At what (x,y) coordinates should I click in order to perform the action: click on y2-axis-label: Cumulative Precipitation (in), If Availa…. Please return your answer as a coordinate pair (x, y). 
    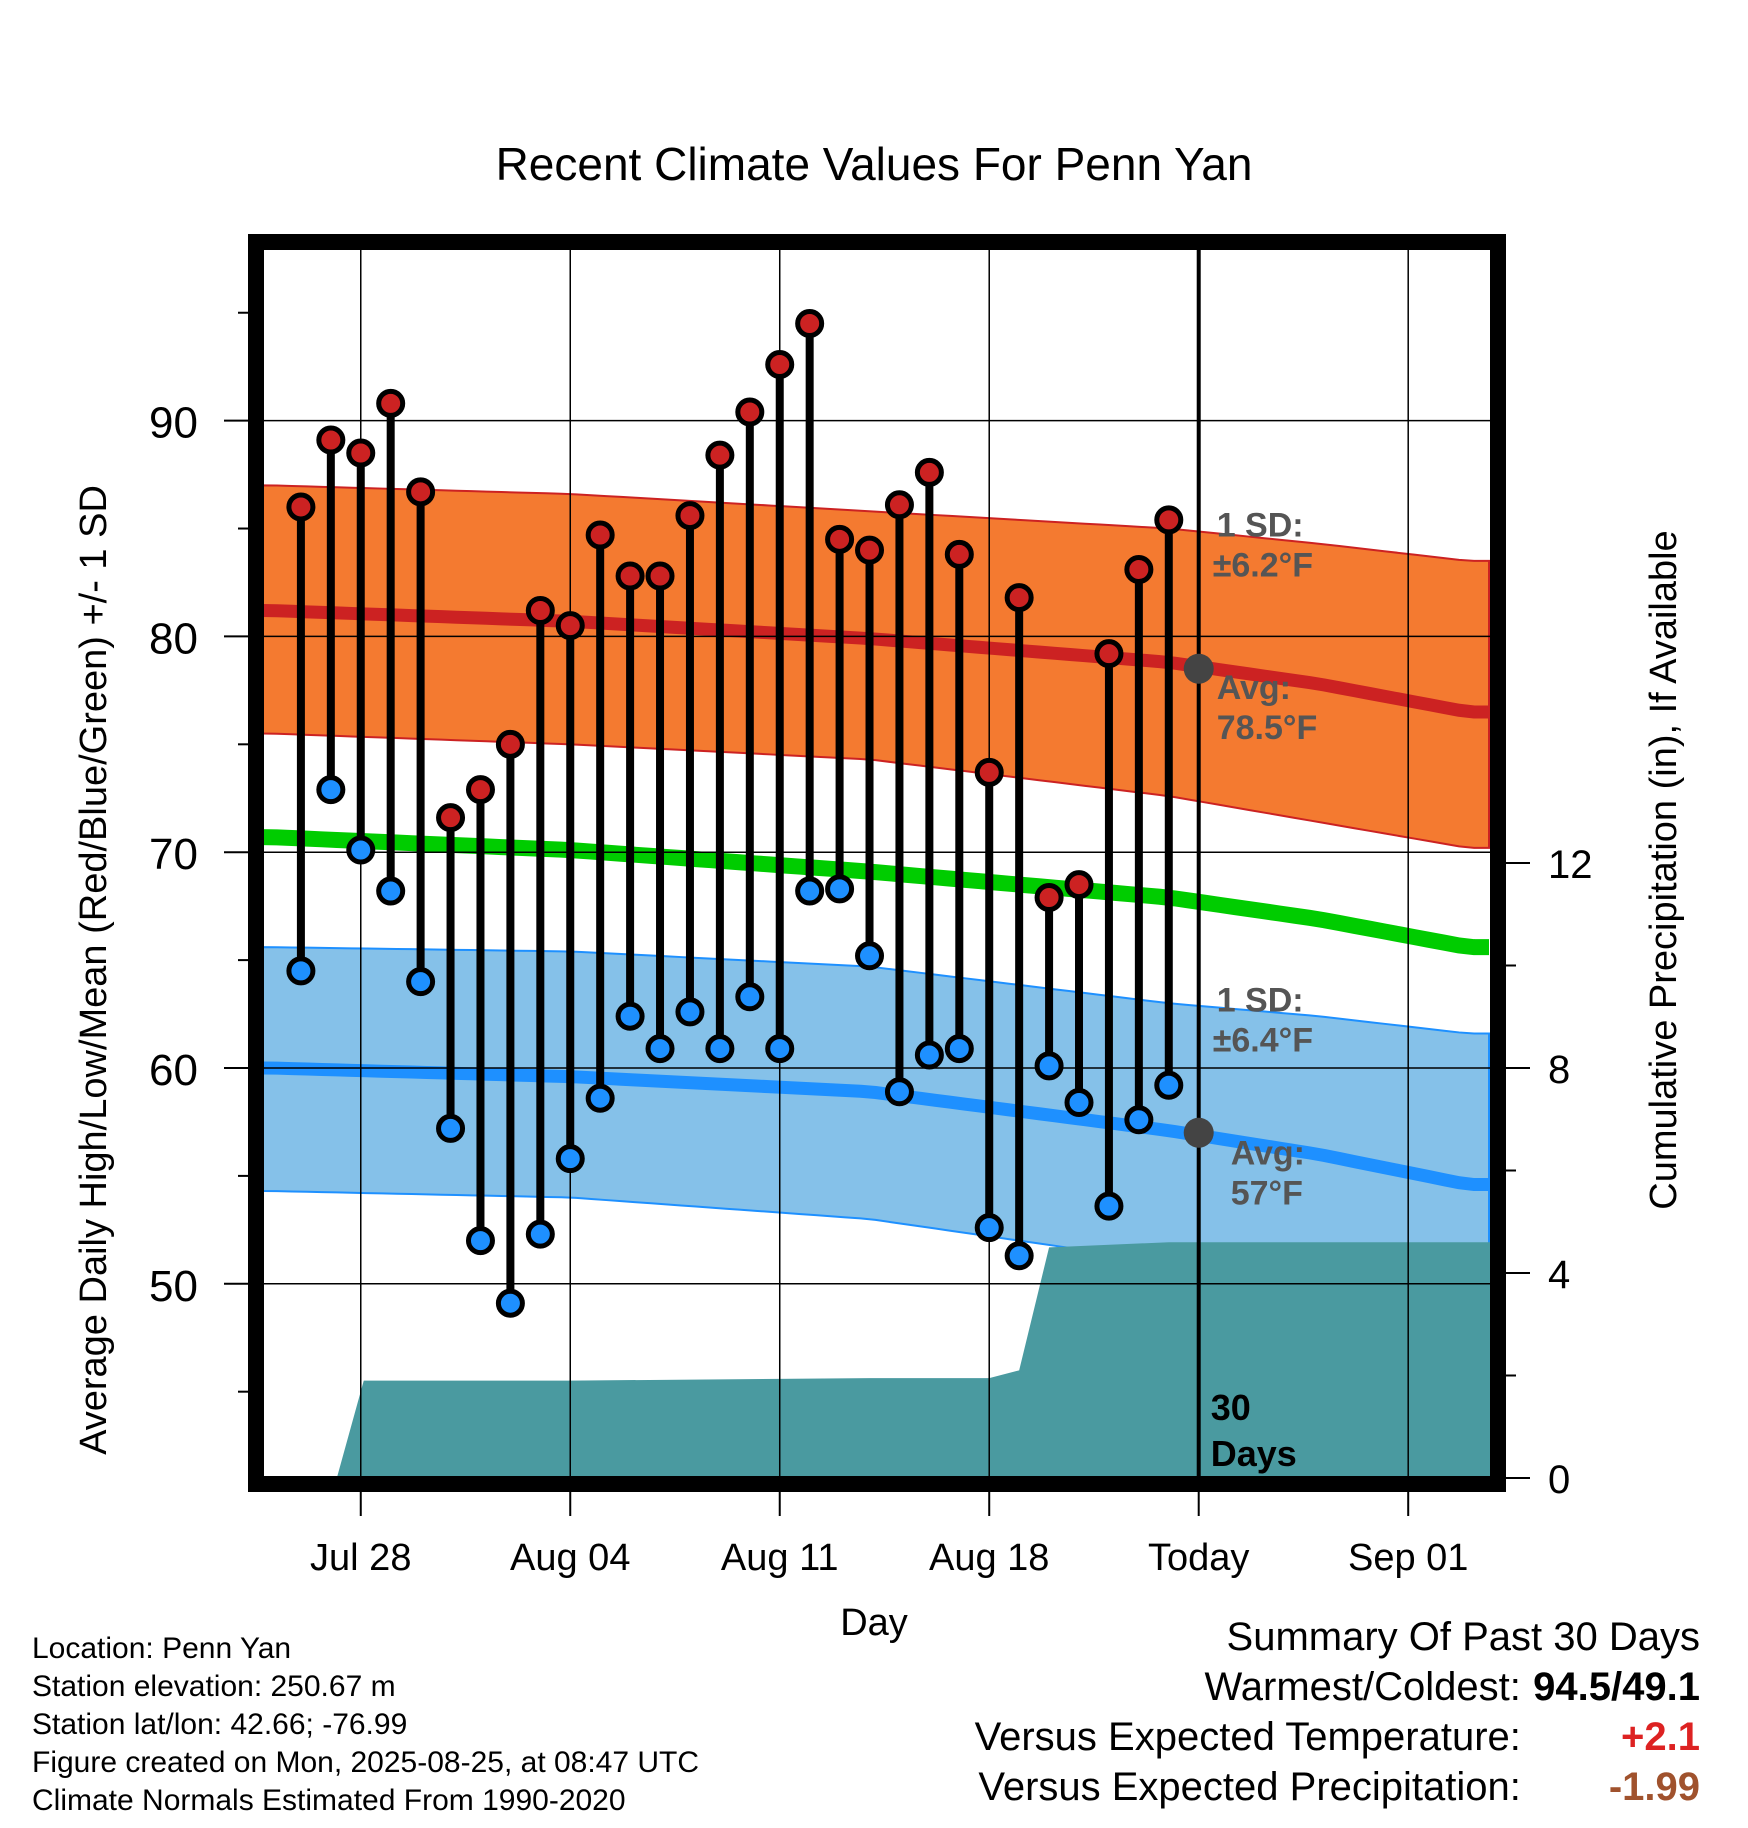
    Looking at the image, I should click on (1664, 869).